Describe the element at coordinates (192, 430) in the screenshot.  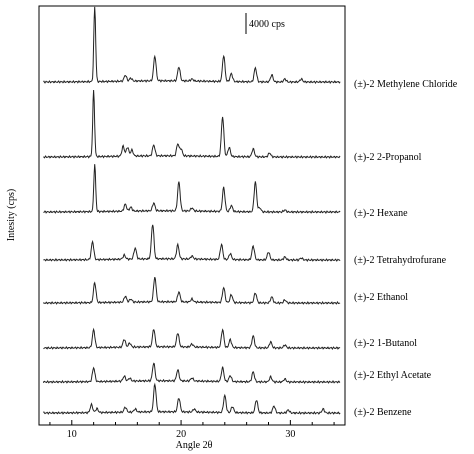
I see `x-axis-ticks: 10 20 30` at that location.